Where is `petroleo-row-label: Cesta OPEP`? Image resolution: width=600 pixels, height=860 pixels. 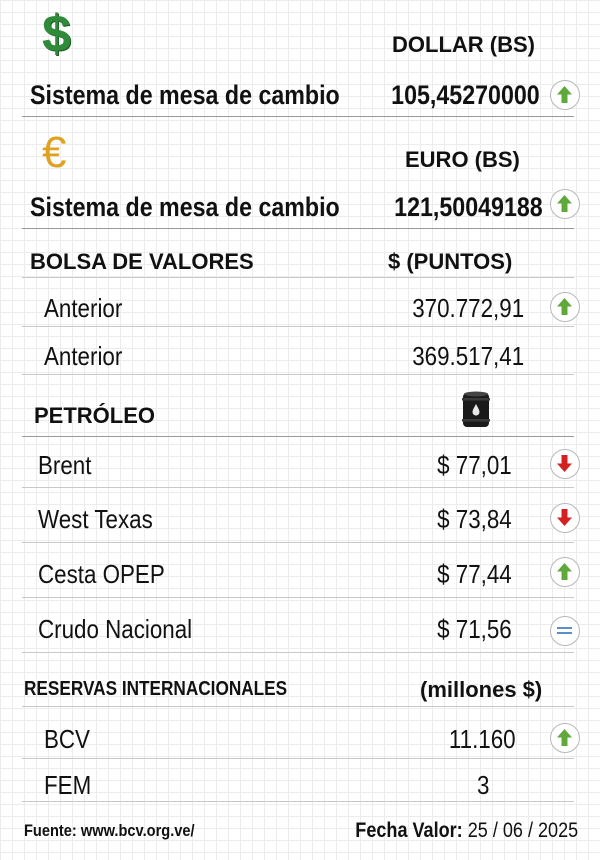 petroleo-row-label: Cesta OPEP is located at coordinates (111, 574).